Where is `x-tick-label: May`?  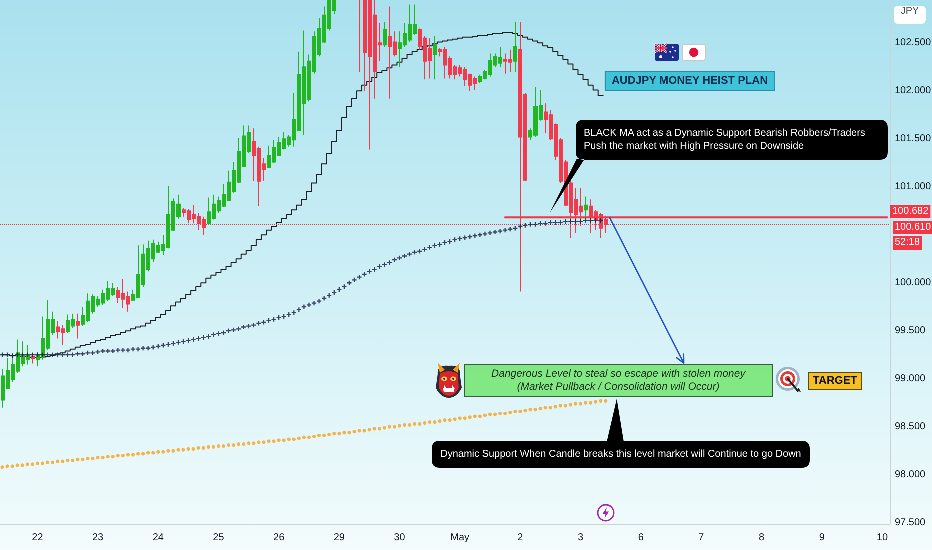
x-tick-label: May is located at coordinates (460, 538).